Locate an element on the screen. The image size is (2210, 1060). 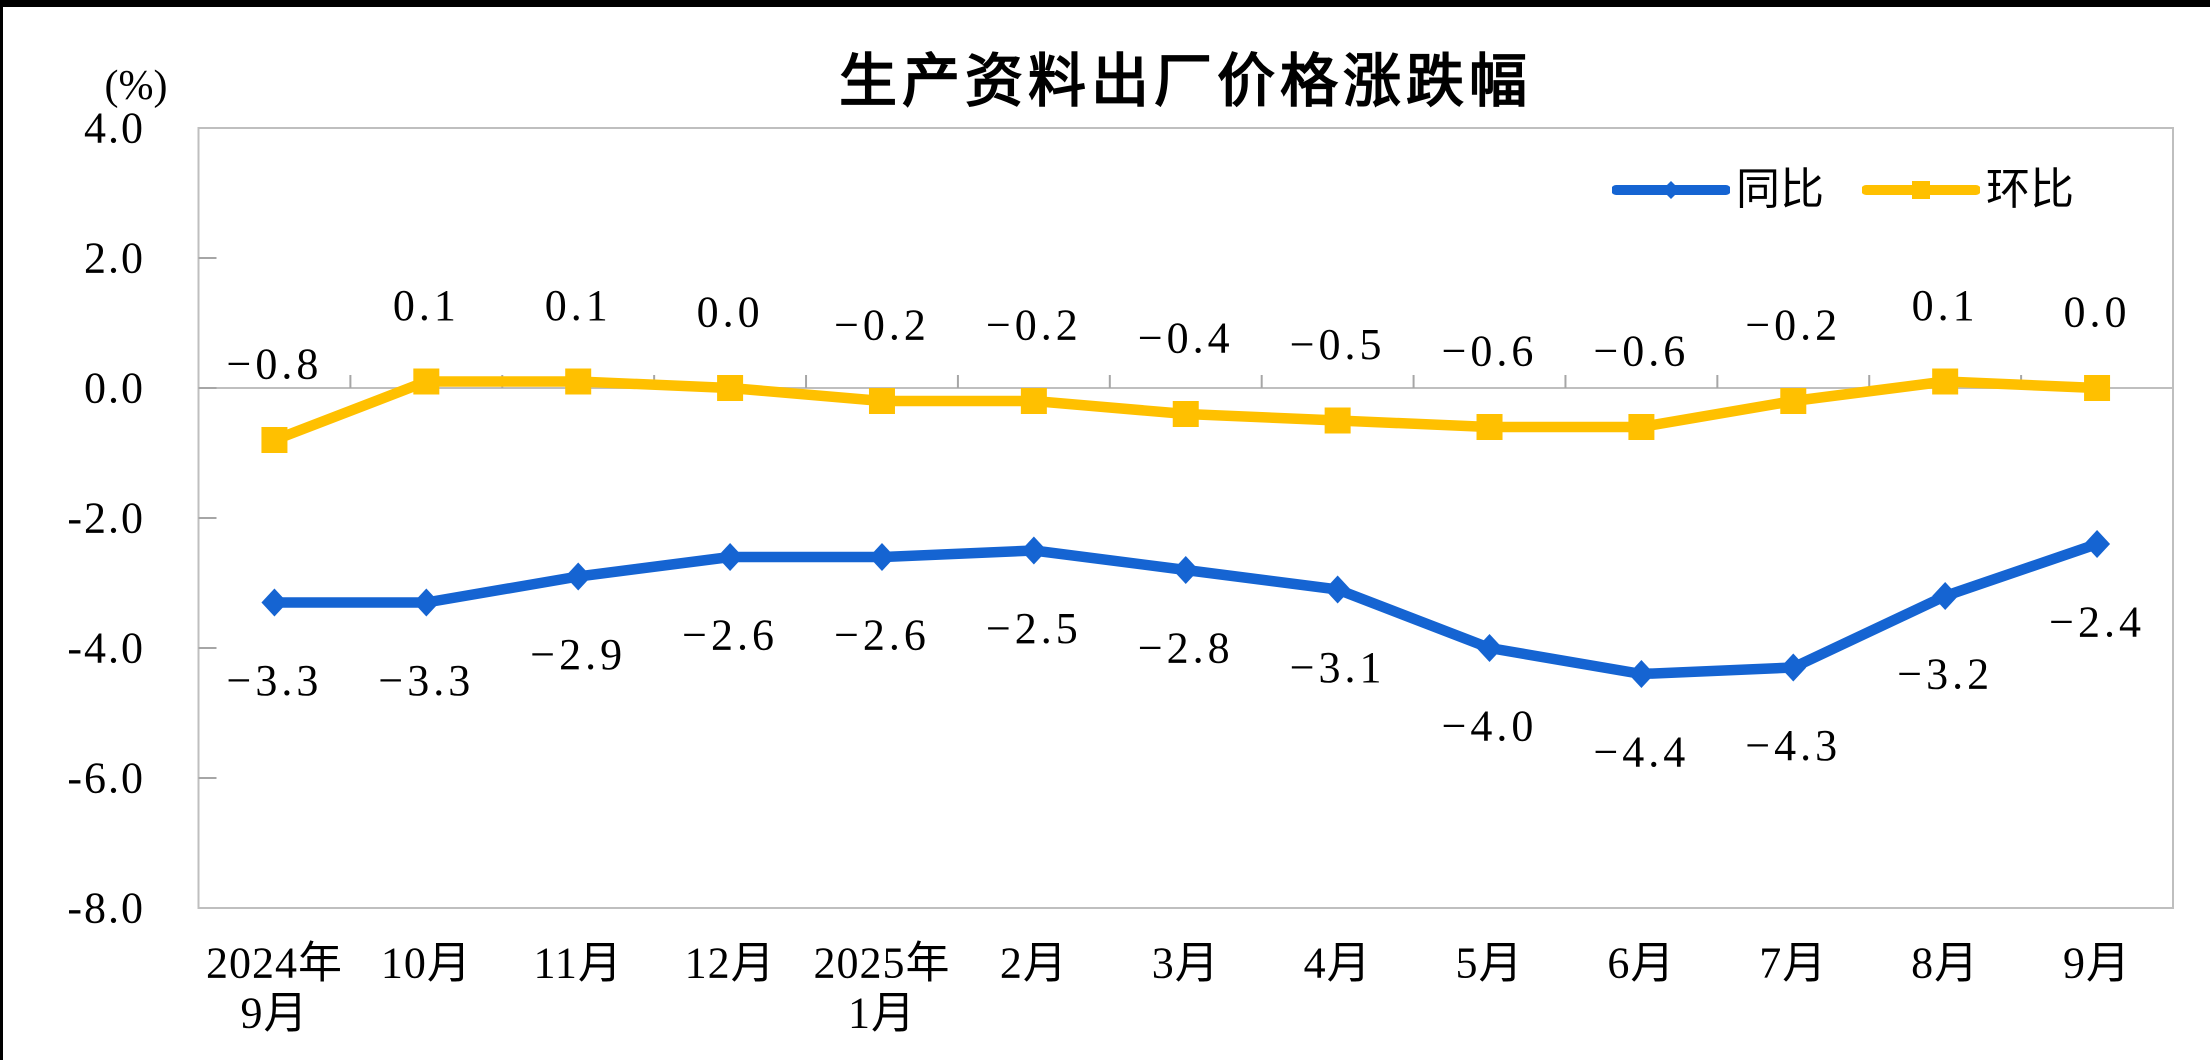
data-label-mom: −0.8 is located at coordinates (275, 364).